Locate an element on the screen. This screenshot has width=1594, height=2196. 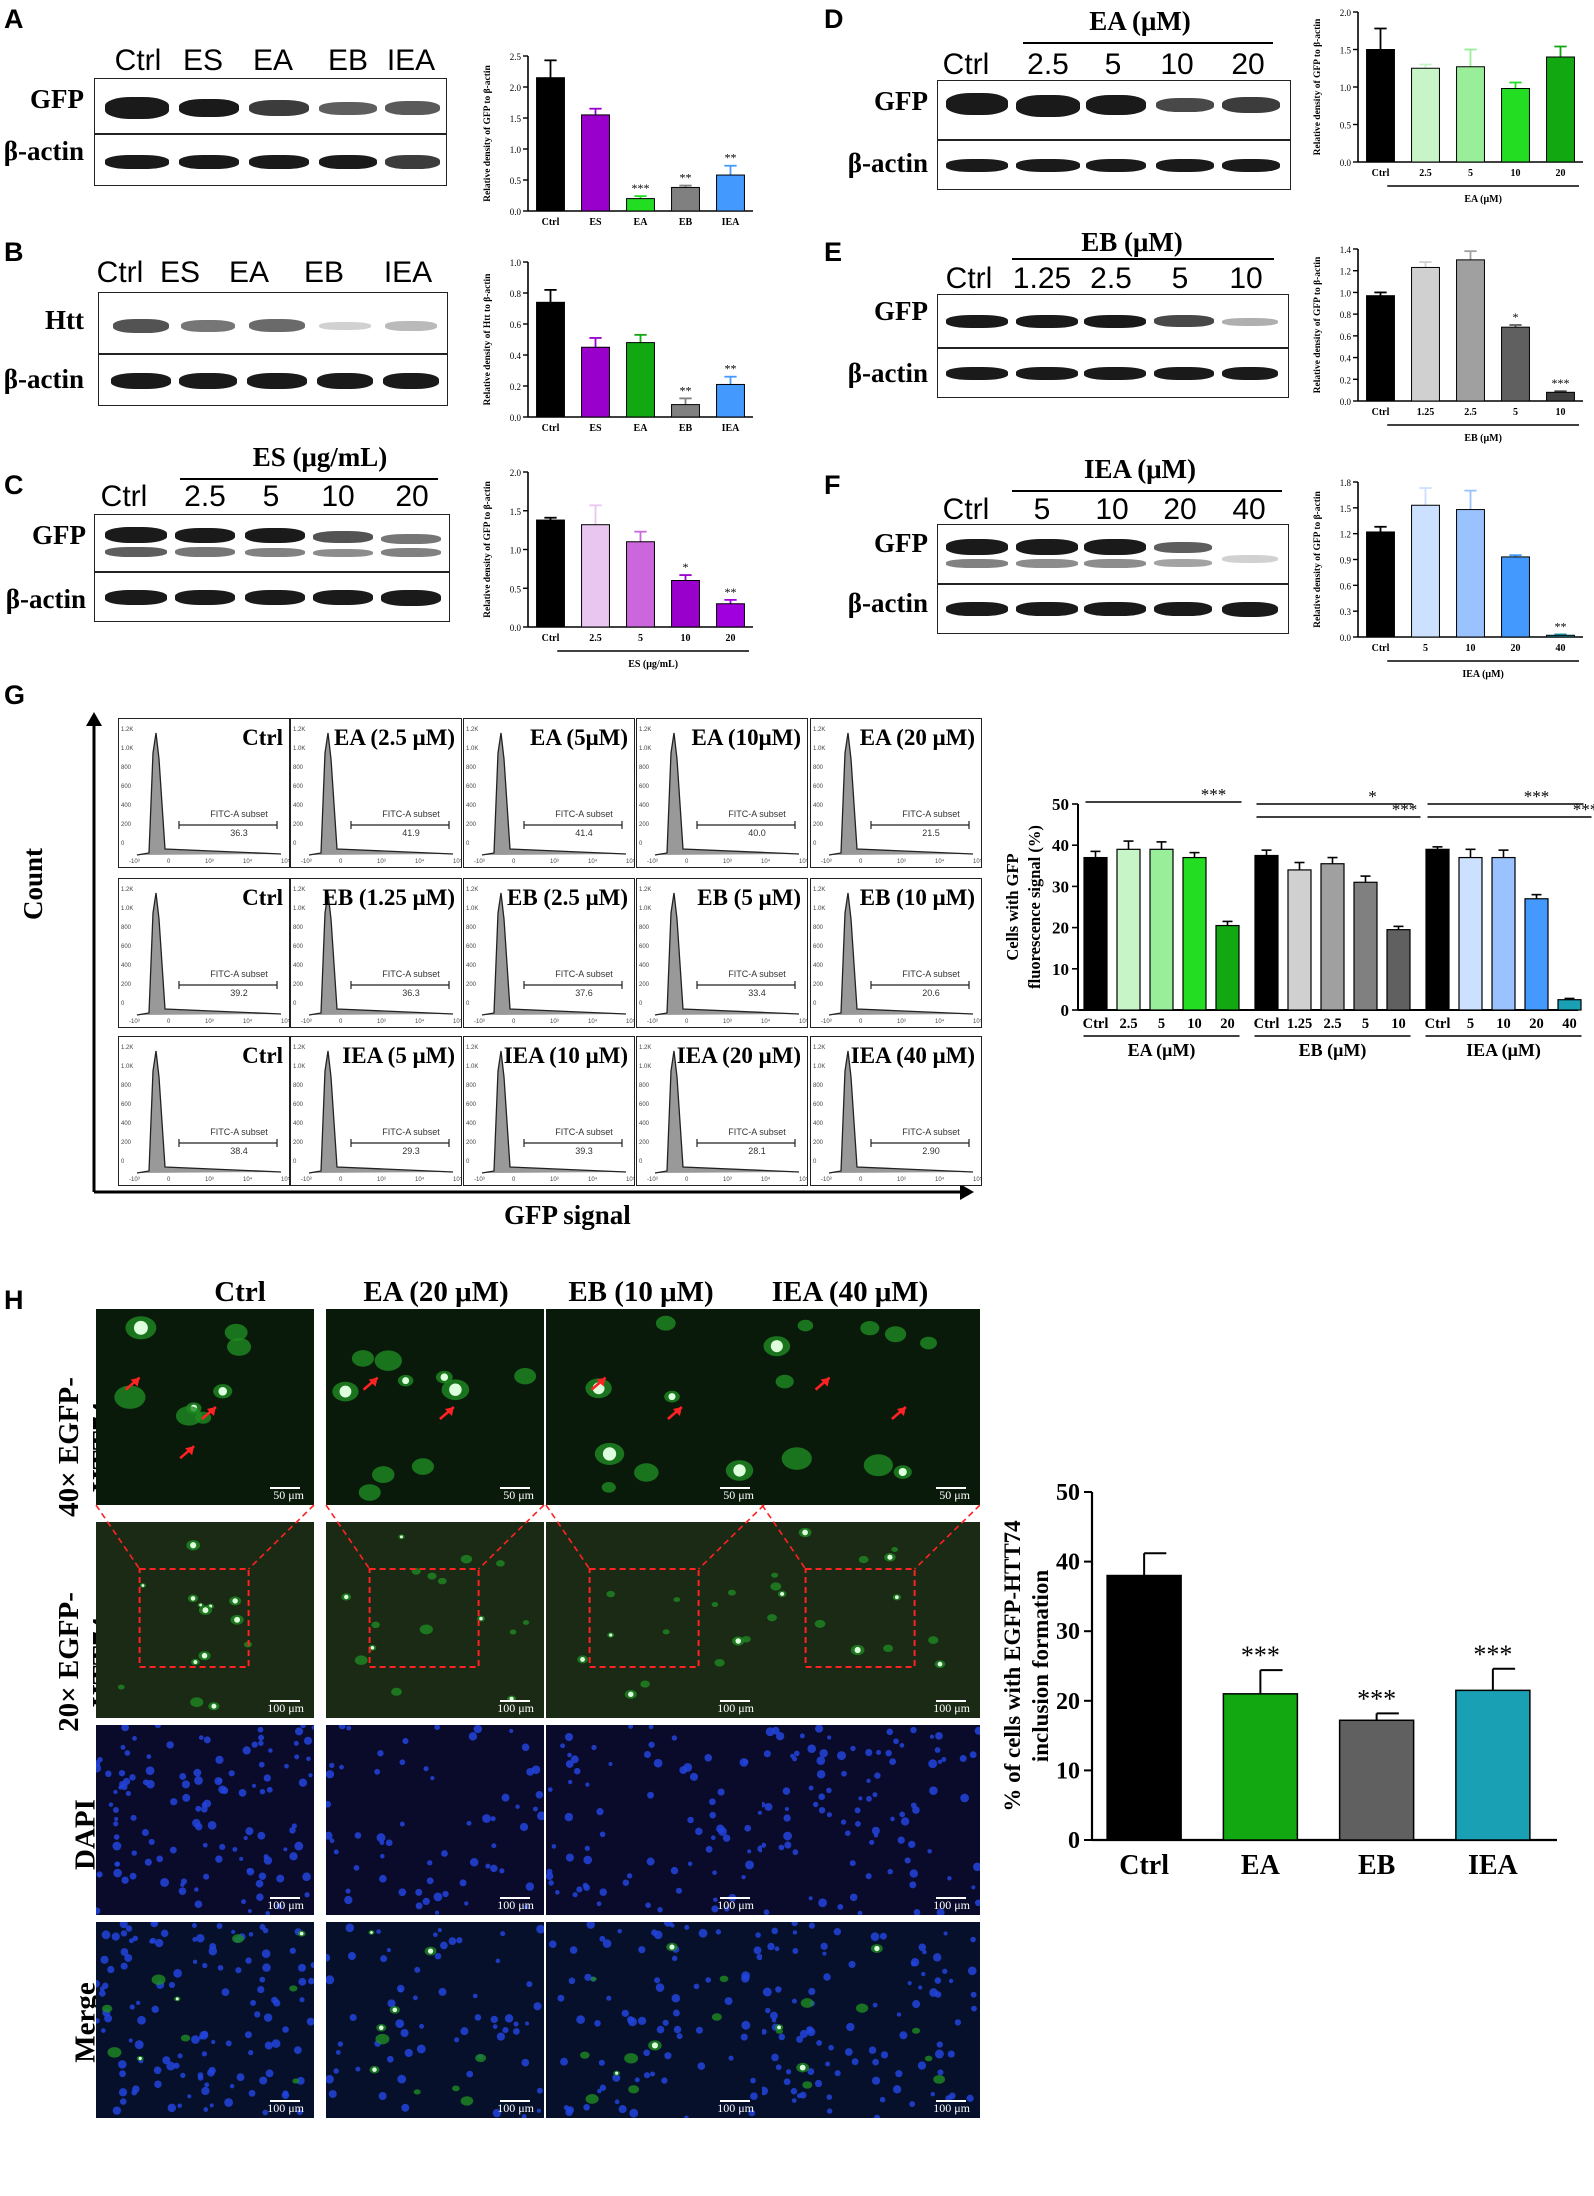
histogram-title: IEA (40 μM) is located at coordinates (912, 1055).